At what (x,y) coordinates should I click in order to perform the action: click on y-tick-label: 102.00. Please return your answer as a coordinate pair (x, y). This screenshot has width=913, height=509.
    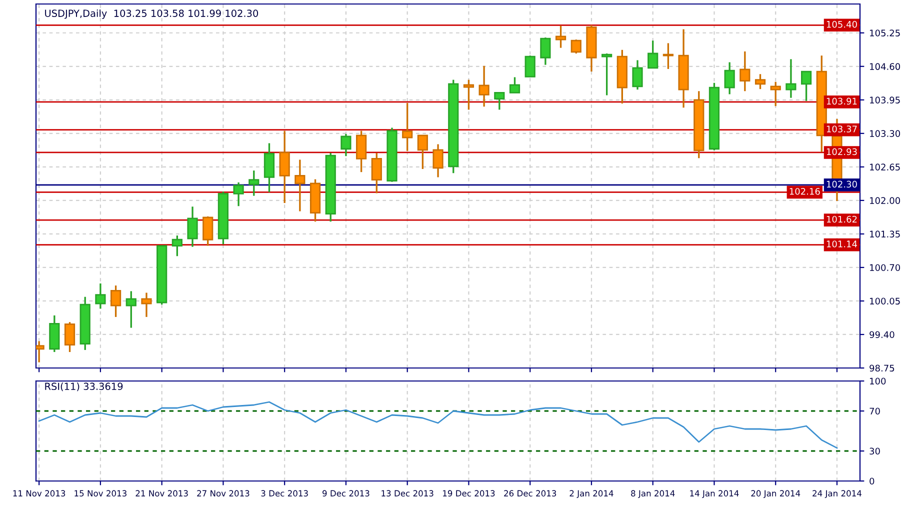
    Looking at the image, I should click on (885, 200).